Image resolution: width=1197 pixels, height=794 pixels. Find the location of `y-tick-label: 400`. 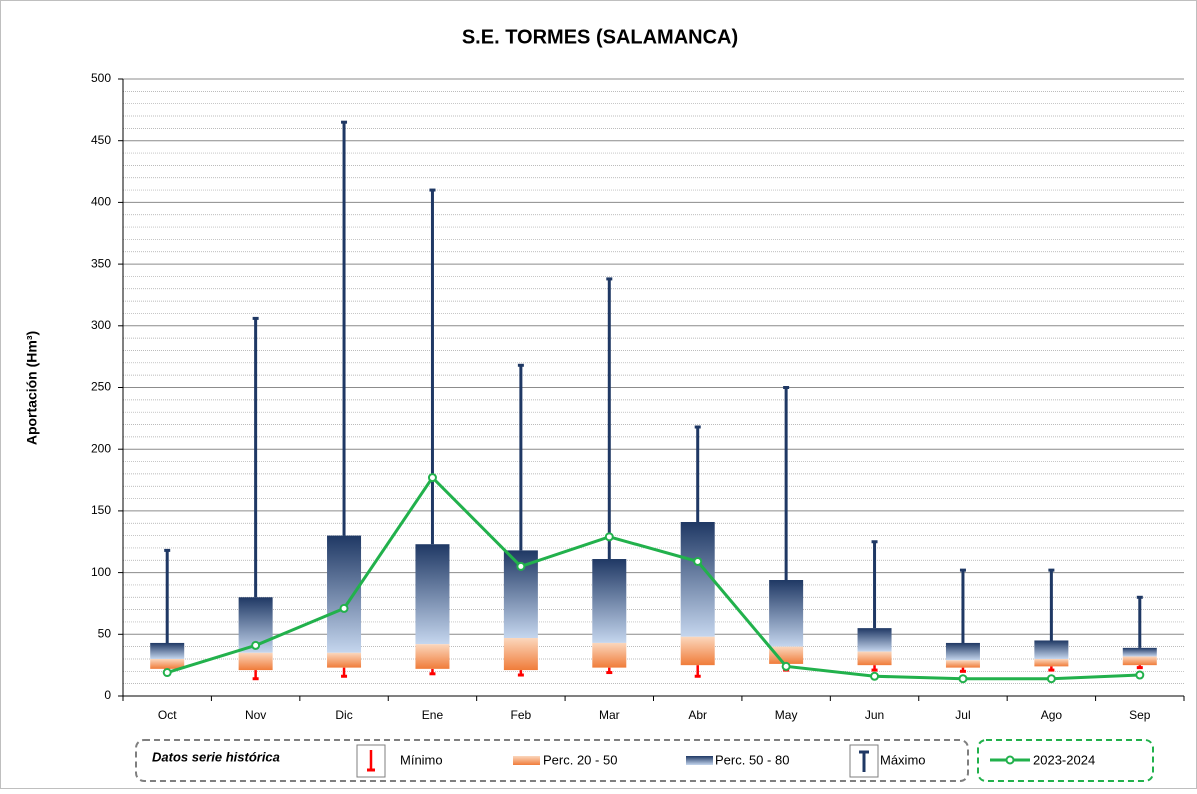

y-tick-label: 400 is located at coordinates (101, 202).